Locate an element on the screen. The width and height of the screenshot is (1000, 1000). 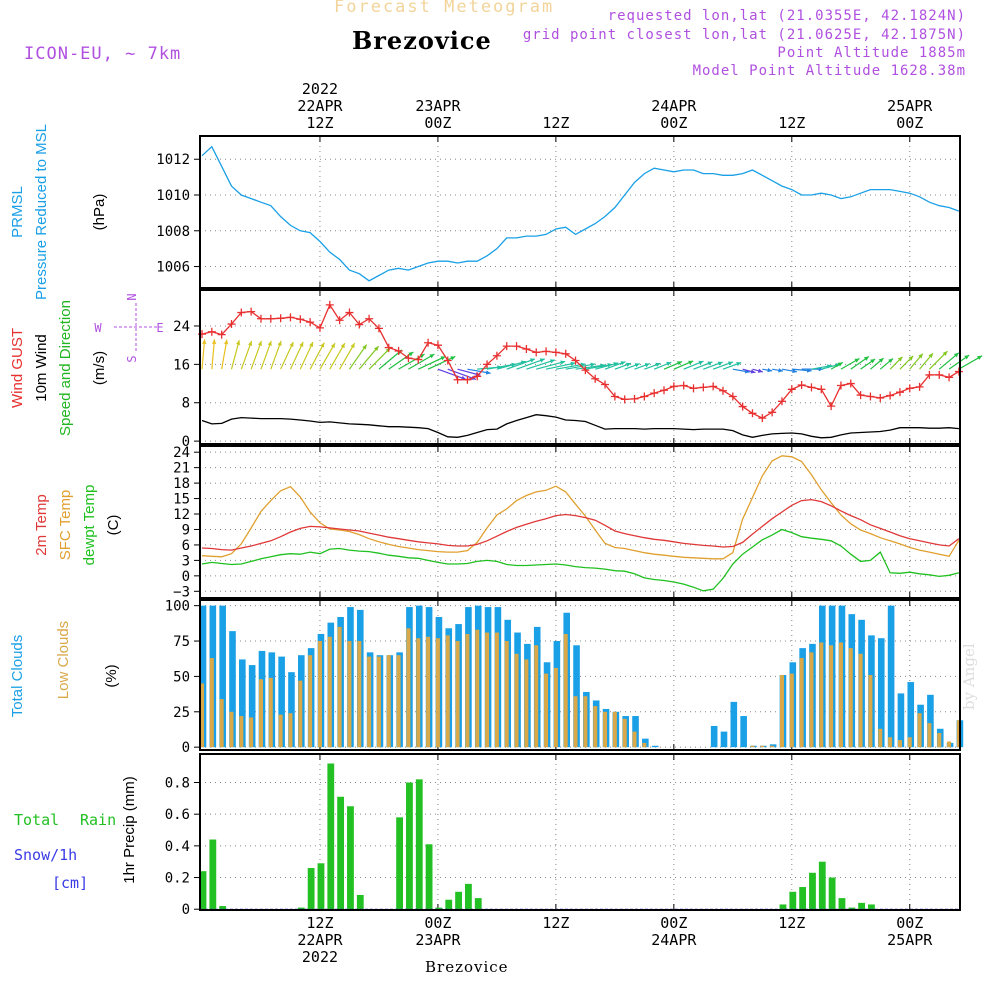
y-tick-label: 24 is located at coordinates (181, 453).